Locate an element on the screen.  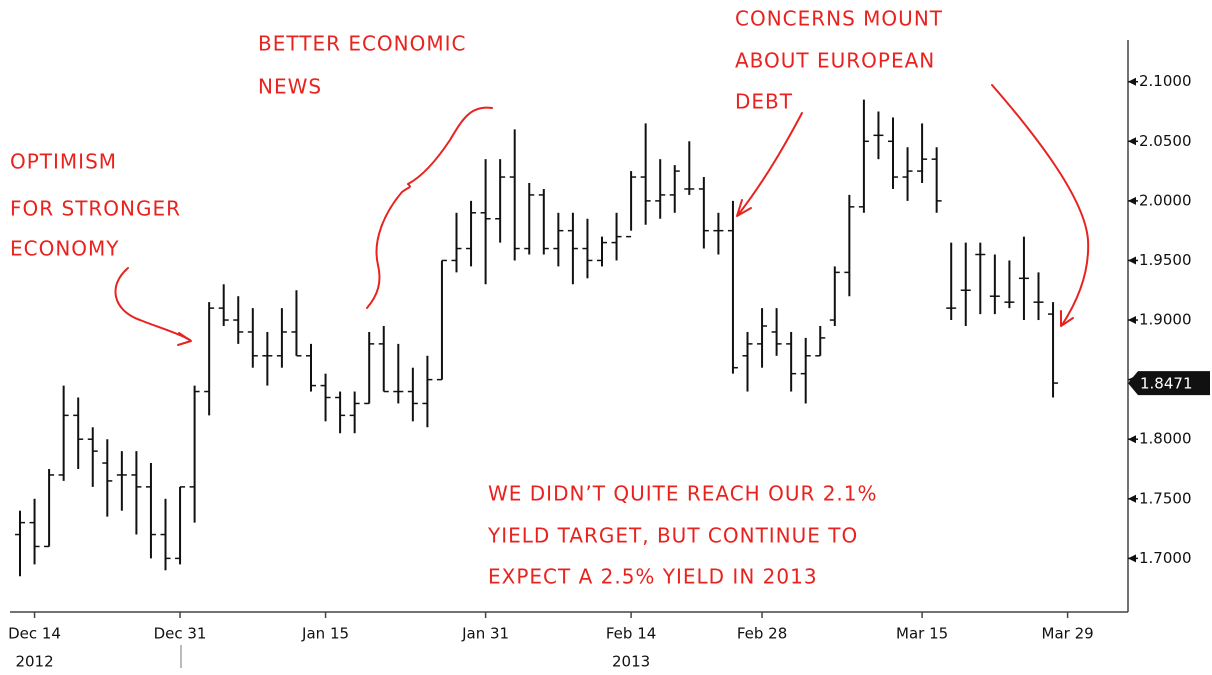
x-tick-label: Jan 15 is located at coordinates (325, 634).